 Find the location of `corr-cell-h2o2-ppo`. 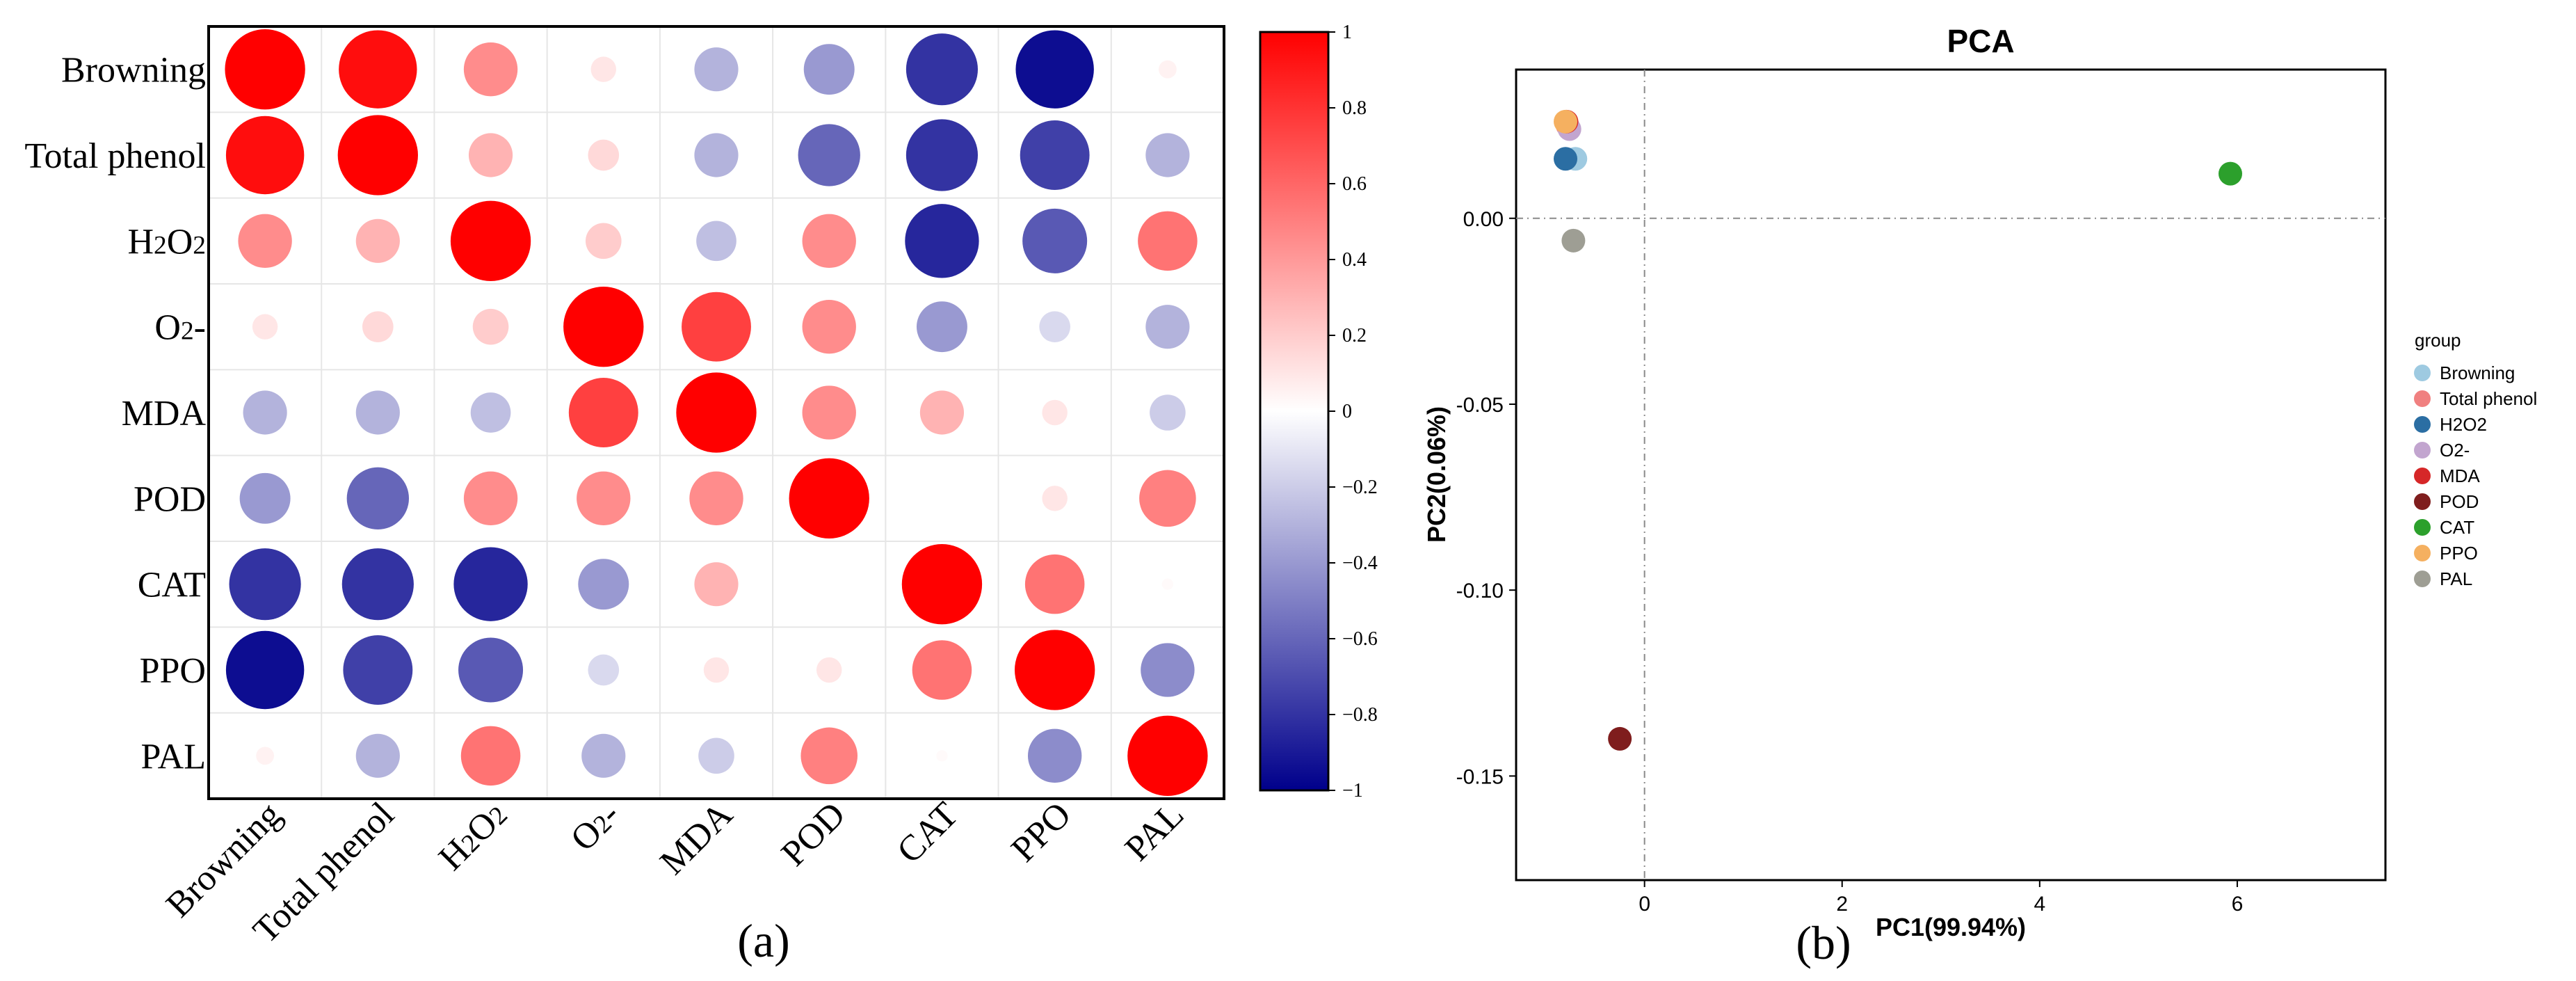

corr-cell-h2o2-ppo is located at coordinates (1055, 240).